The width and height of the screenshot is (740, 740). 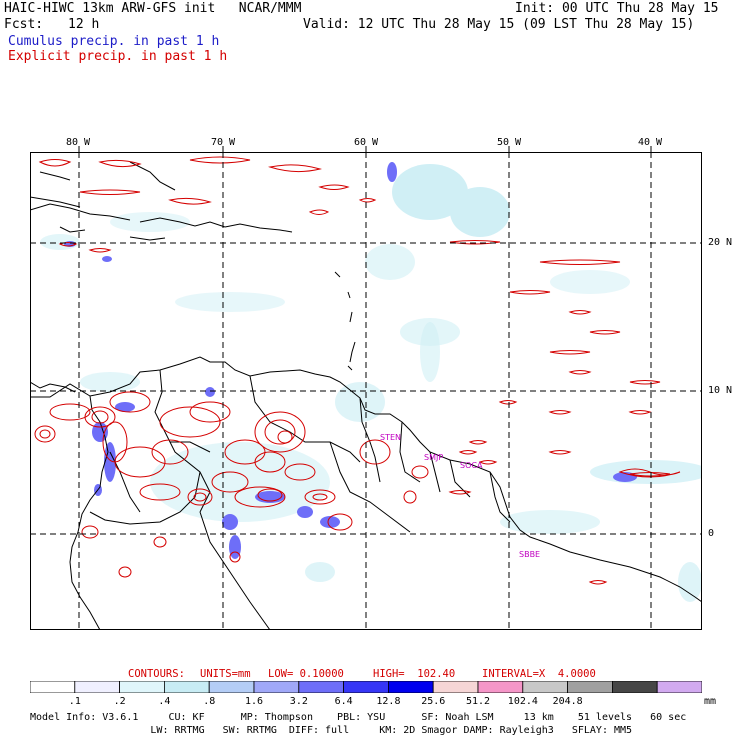 I want to click on top-ticks, so click(x=365, y=149).